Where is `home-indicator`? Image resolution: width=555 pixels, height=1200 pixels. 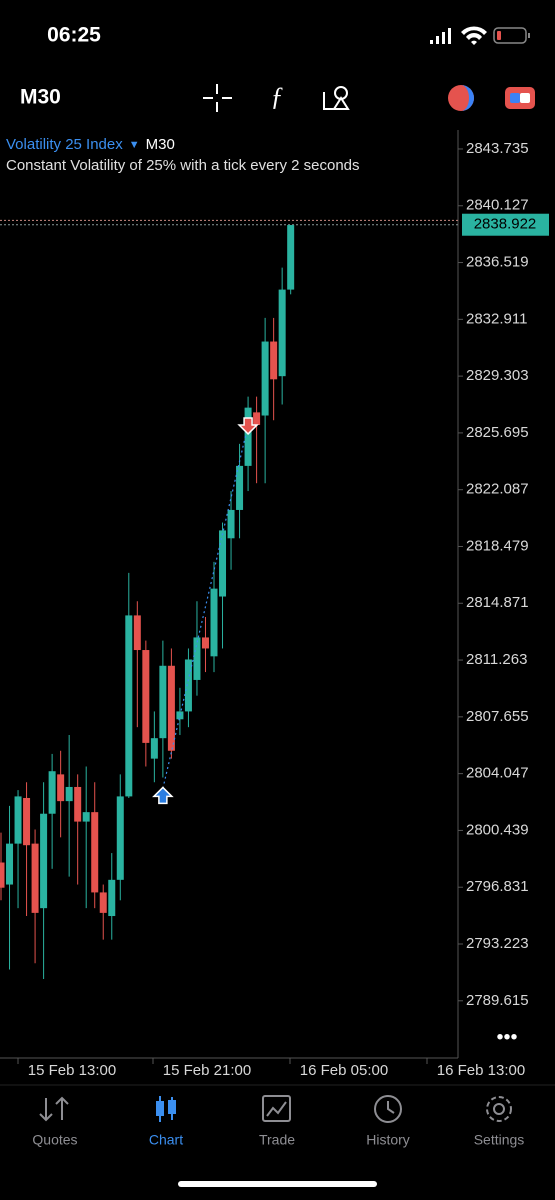 home-indicator is located at coordinates (277, 1184).